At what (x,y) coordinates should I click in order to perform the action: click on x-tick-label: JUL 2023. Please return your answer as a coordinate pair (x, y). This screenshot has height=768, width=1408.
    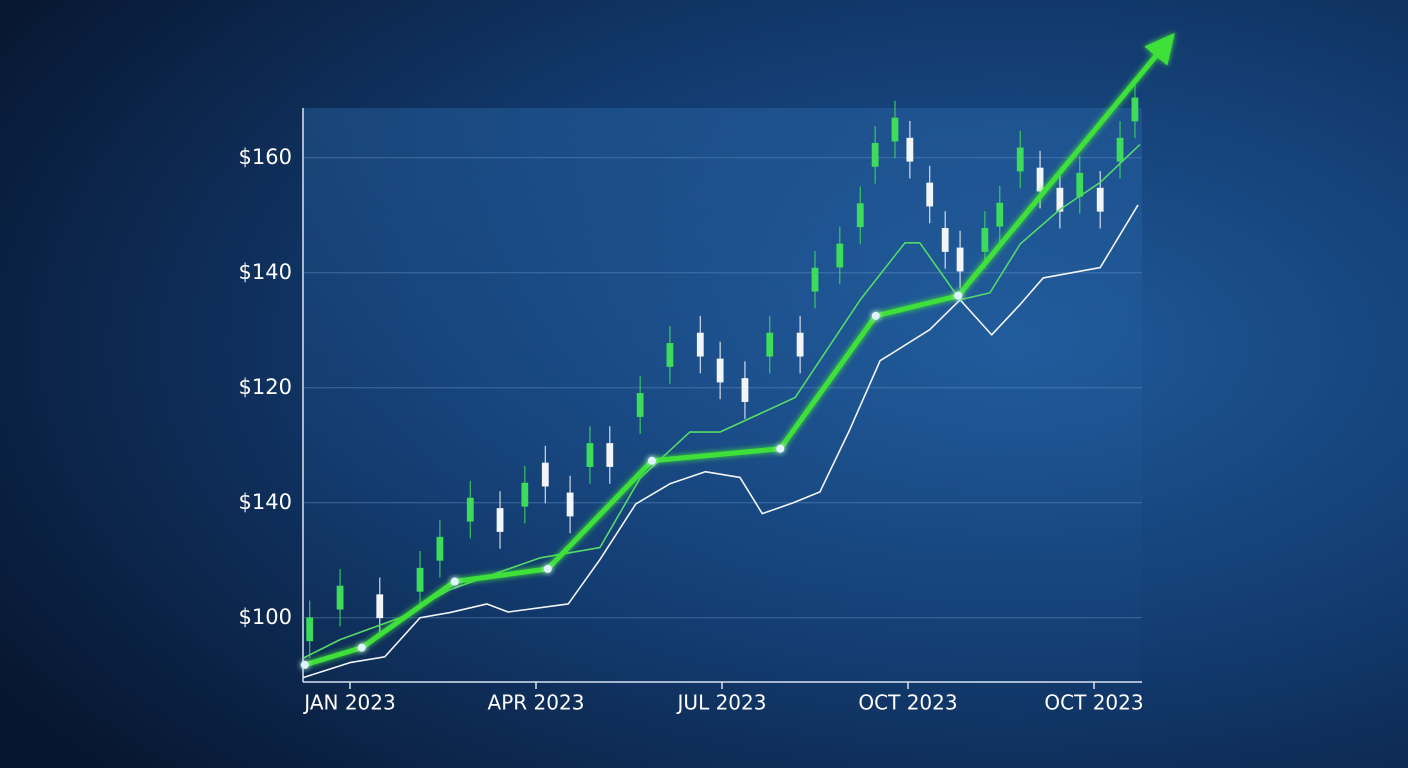
    Looking at the image, I should click on (721, 703).